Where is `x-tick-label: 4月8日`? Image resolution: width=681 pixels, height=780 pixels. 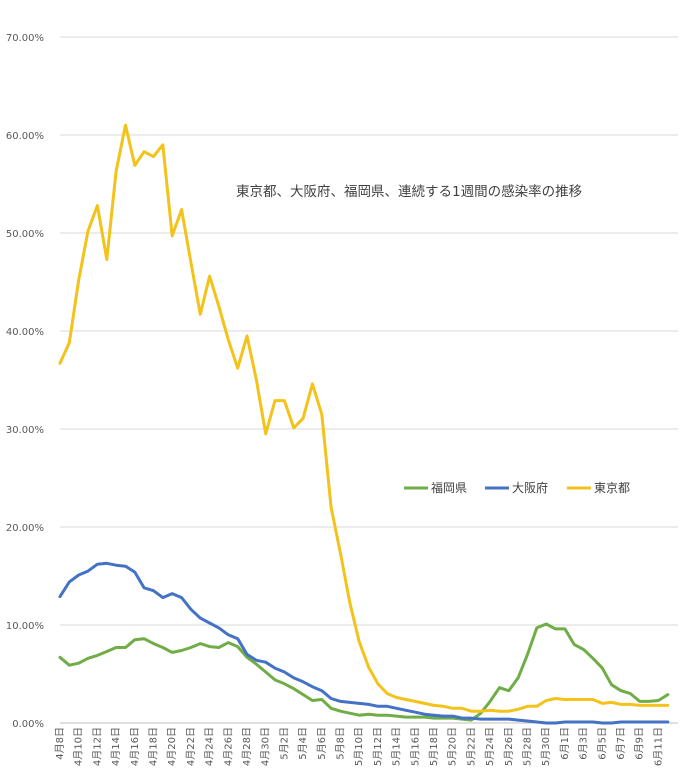
x-tick-label: 4月8日 is located at coordinates (60, 743).